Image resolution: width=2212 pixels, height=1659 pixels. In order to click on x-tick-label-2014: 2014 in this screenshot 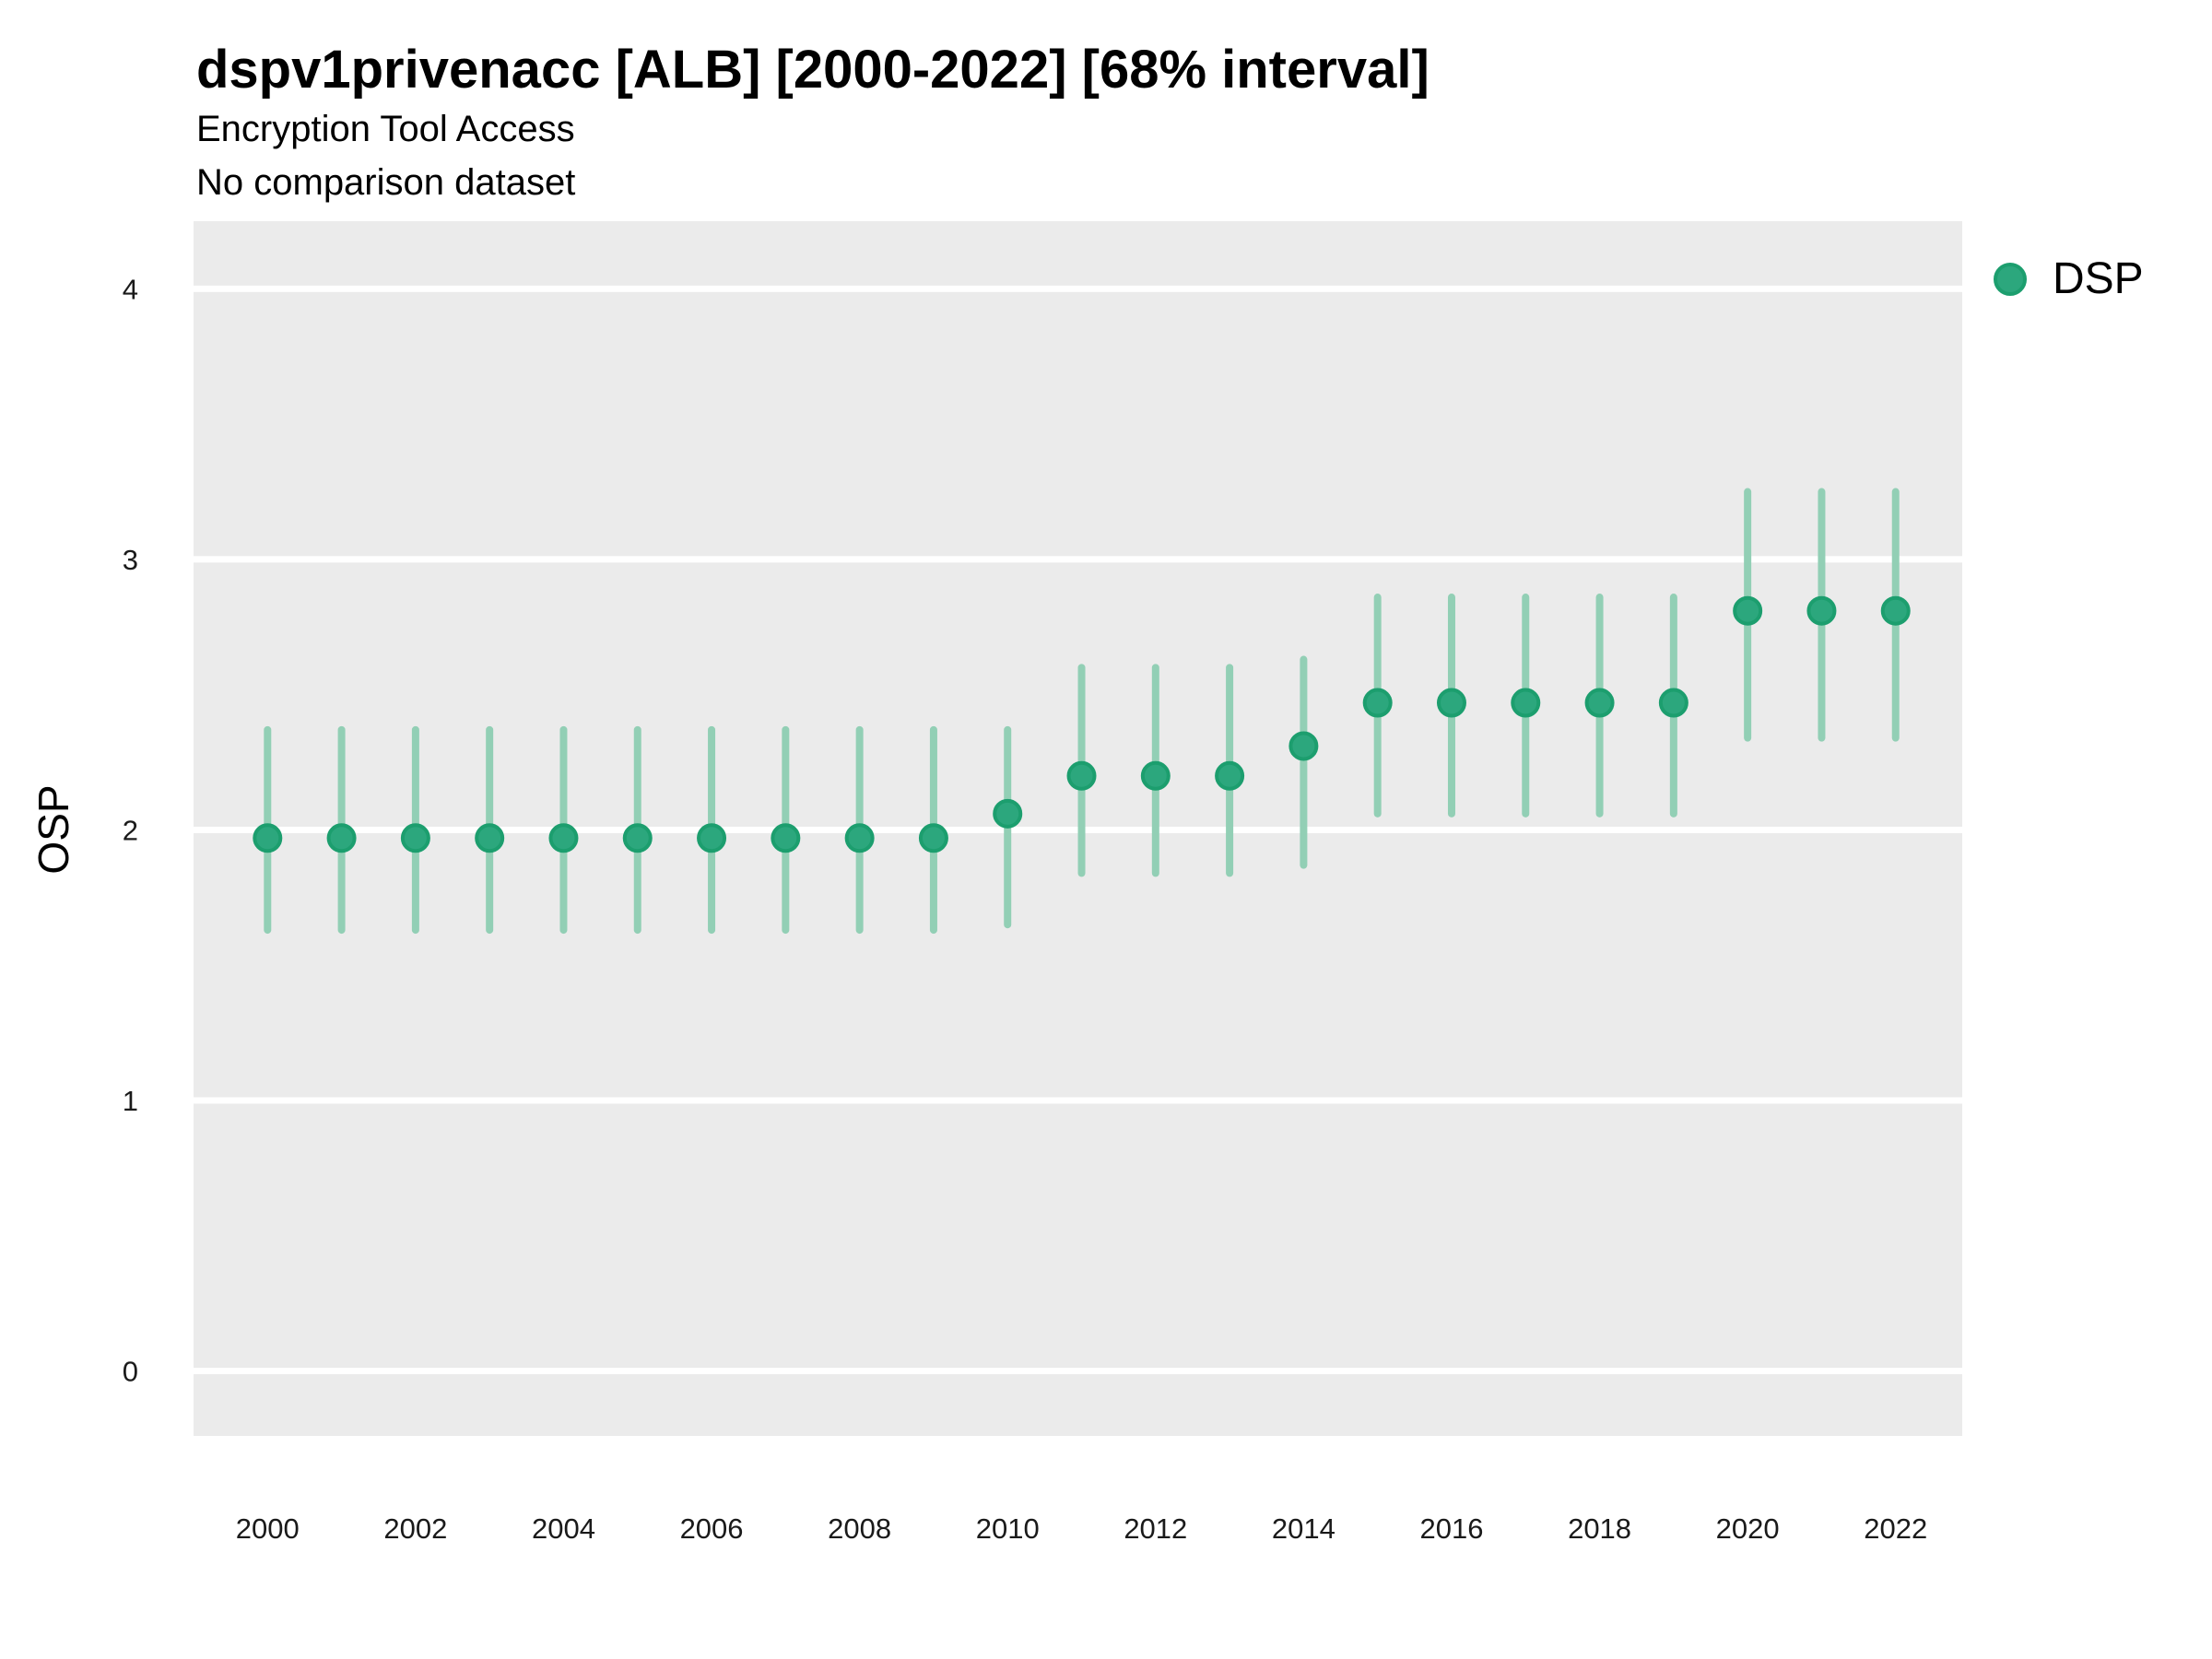, I will do `click(1303, 1528)`.